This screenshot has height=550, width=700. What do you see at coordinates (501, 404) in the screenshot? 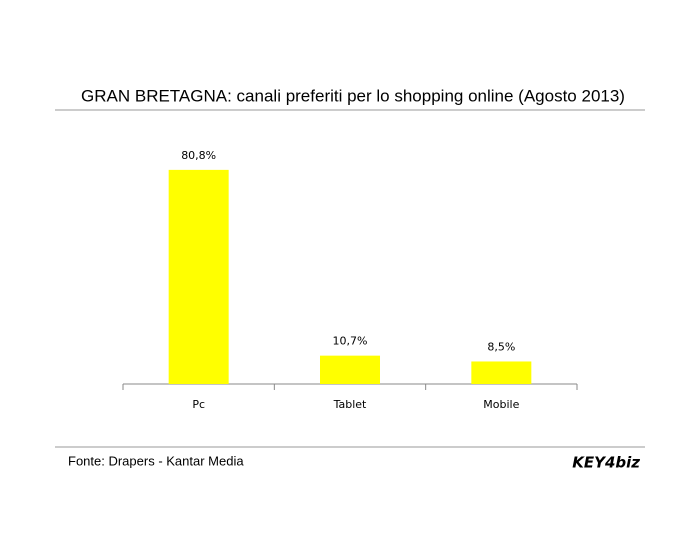
I see `x-tick-label: Mobile` at bounding box center [501, 404].